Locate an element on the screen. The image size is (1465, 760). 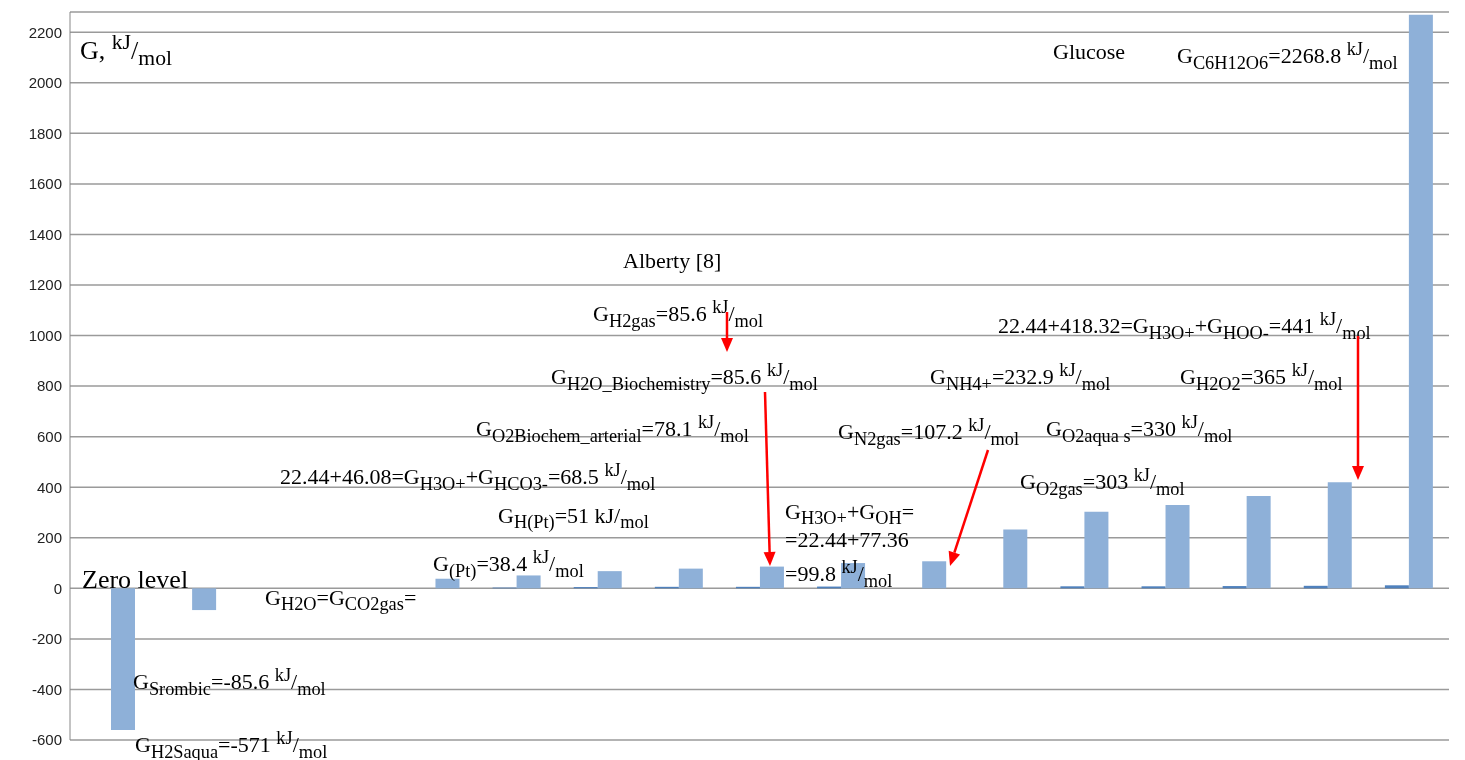
y-tick-label: 1600 is located at coordinates (45, 184).